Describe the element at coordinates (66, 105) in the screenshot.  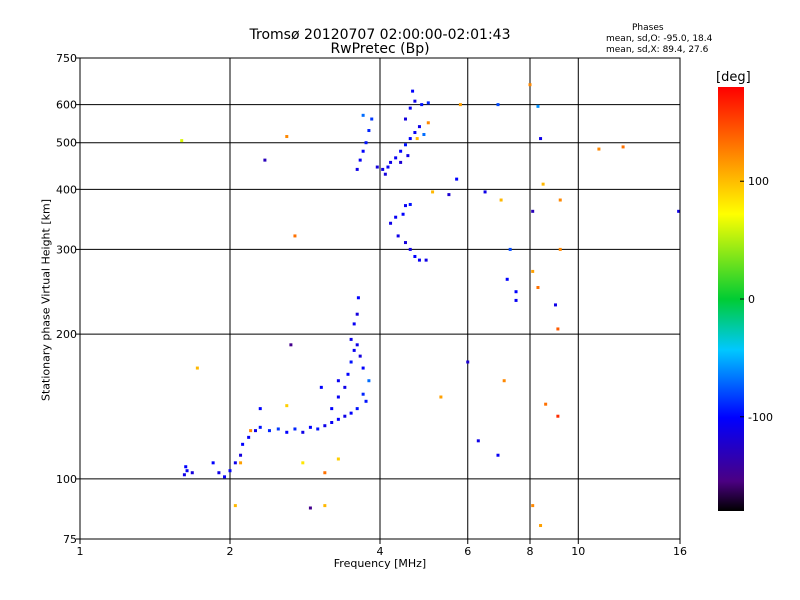
I see `y-tick-label: 600` at that location.